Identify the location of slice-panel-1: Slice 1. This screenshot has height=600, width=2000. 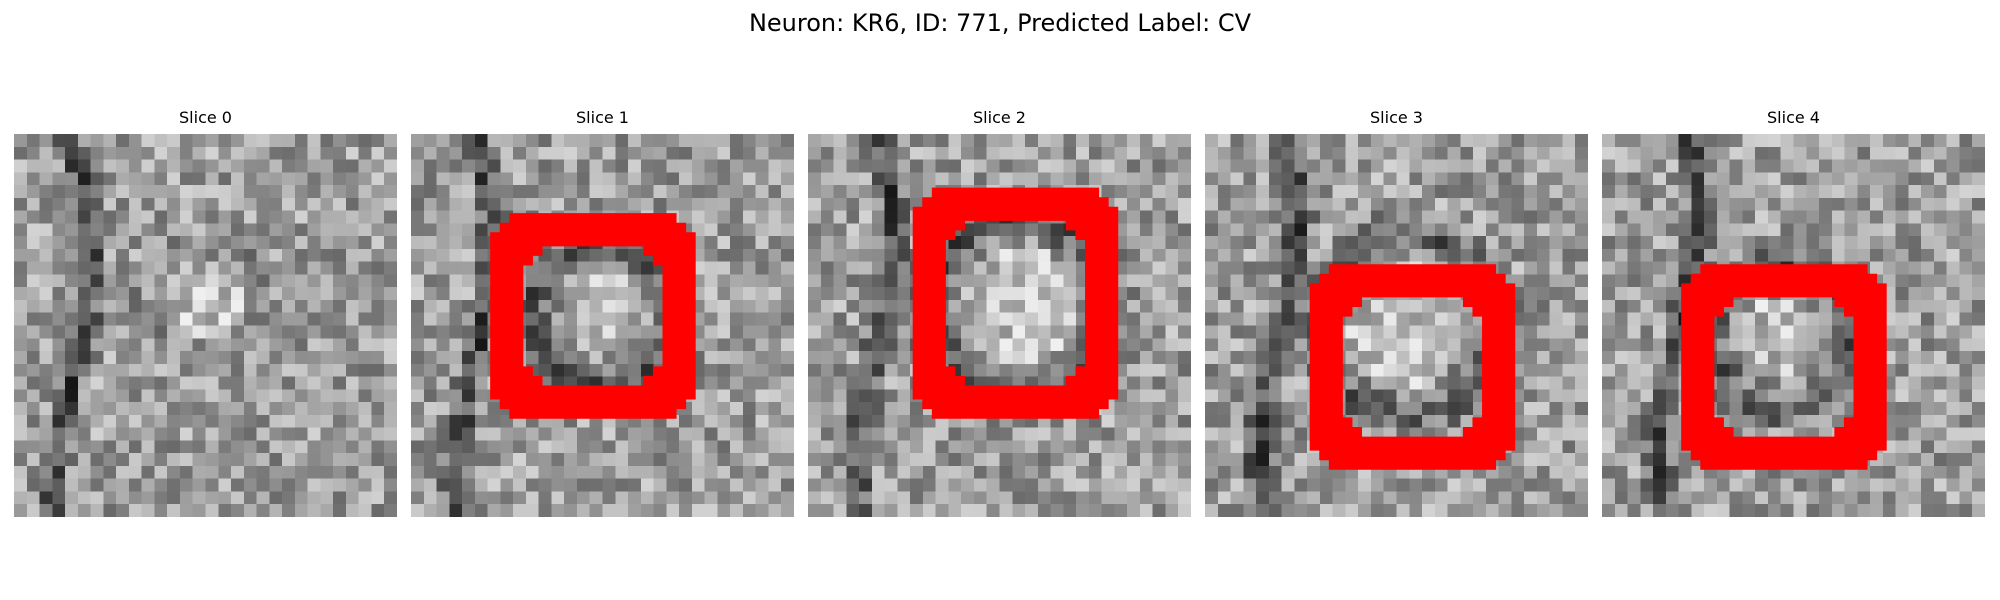
(602, 312).